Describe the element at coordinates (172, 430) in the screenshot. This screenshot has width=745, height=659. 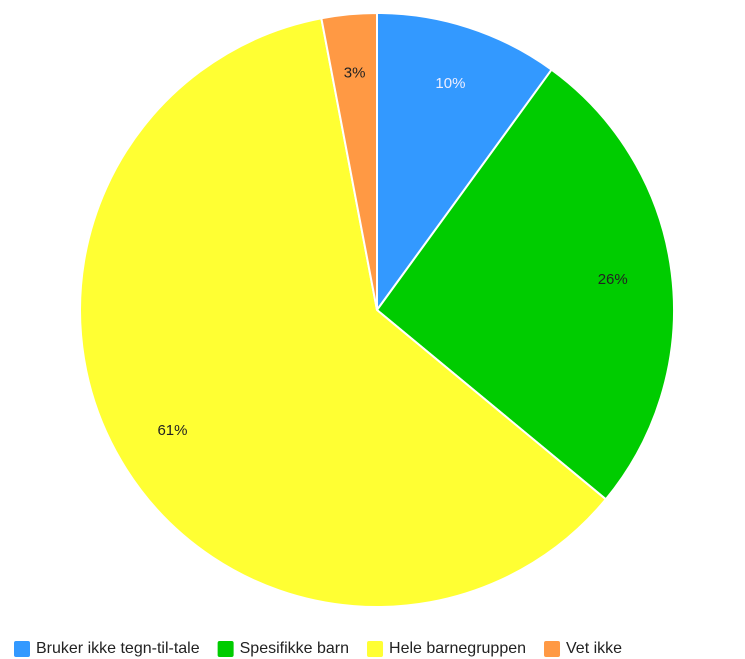
I see `slice-label: 61%` at that location.